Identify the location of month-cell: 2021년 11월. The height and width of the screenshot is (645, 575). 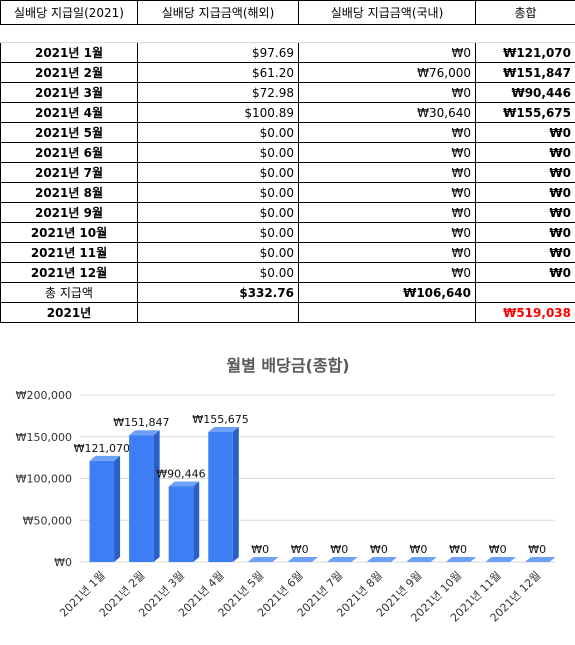
(69, 252).